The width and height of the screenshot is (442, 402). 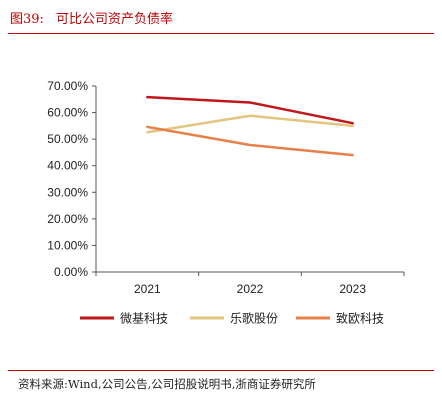 What do you see at coordinates (360, 319) in the screenshot?
I see `legend-label-3: 致欧科技` at bounding box center [360, 319].